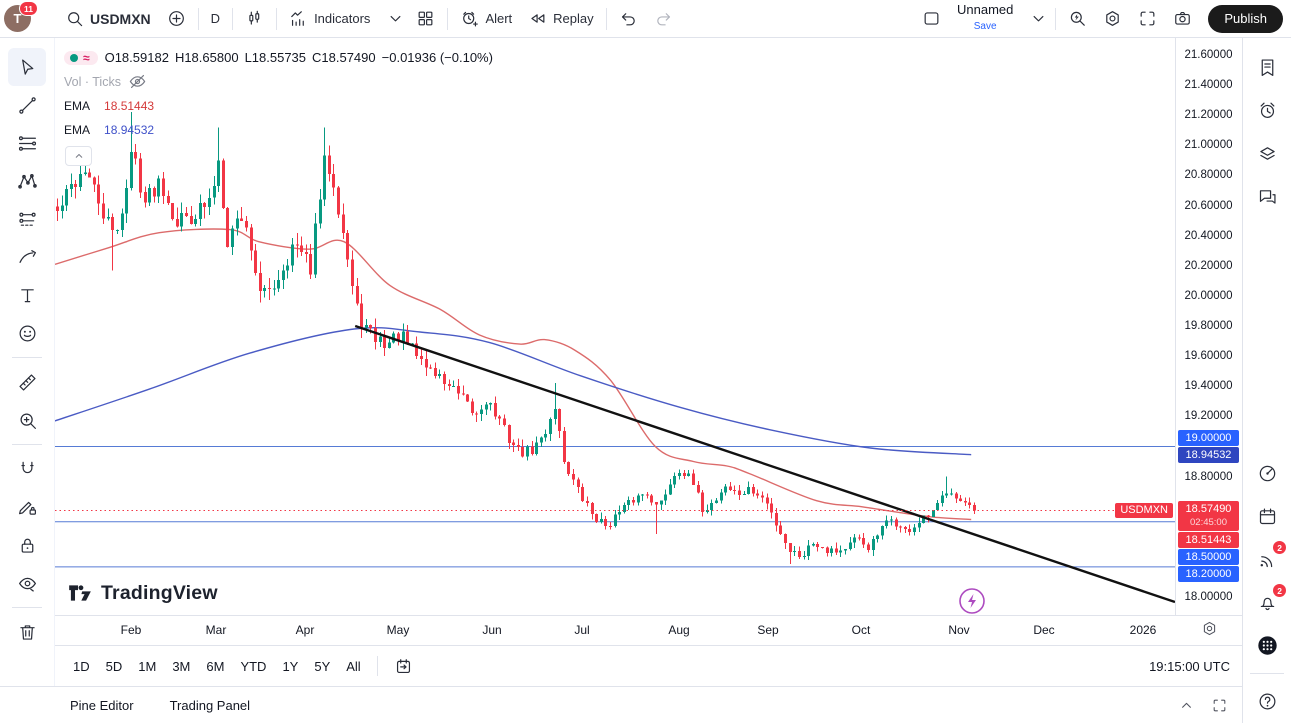  Describe the element at coordinates (27, 219) in the screenshot. I see `tool-projection` at that location.